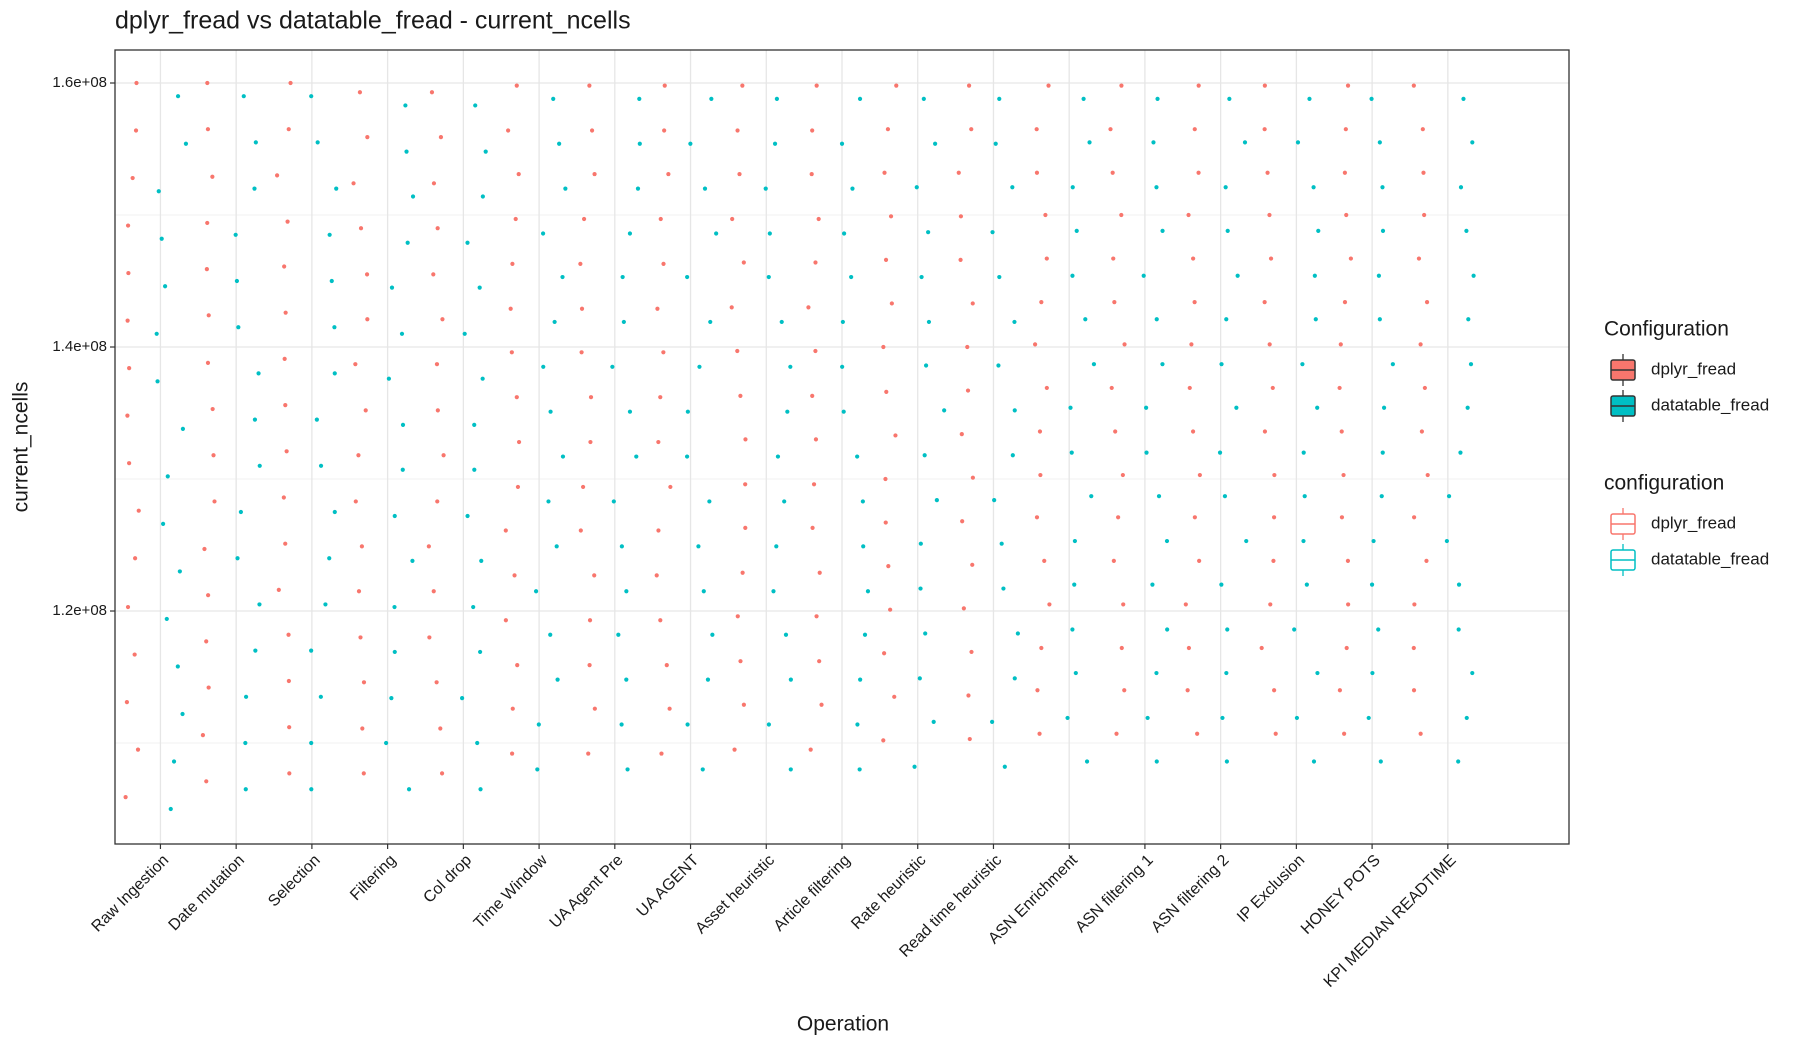 The width and height of the screenshot is (1800, 1050). Describe the element at coordinates (79, 82) in the screenshot. I see `y-tick-label: 1.6e+08` at that location.